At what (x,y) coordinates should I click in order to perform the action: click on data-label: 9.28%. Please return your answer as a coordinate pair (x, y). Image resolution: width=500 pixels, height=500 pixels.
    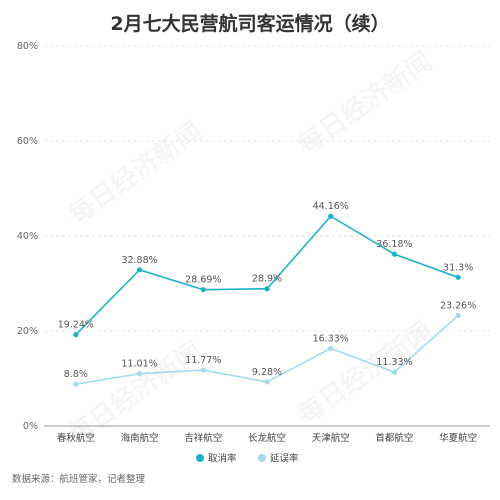
    Looking at the image, I should click on (267, 372).